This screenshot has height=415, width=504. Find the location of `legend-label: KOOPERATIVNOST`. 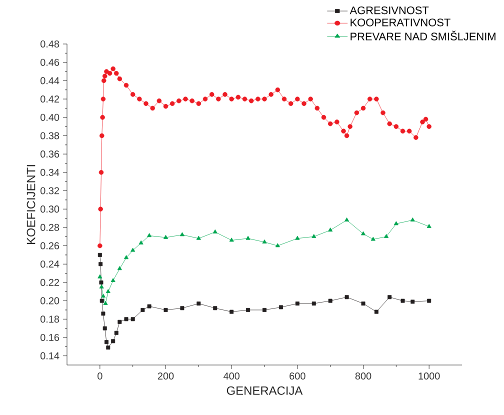

legend-label: KOOPERATIVNOST is located at coordinates (400, 22).